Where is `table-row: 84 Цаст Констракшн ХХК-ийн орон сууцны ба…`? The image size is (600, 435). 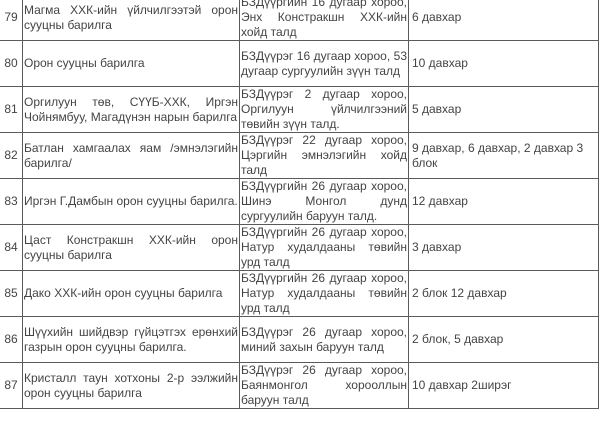
table-row: 84 Цаст Констракшн ХХК-ийн орон сууцны ба… is located at coordinates (299, 247).